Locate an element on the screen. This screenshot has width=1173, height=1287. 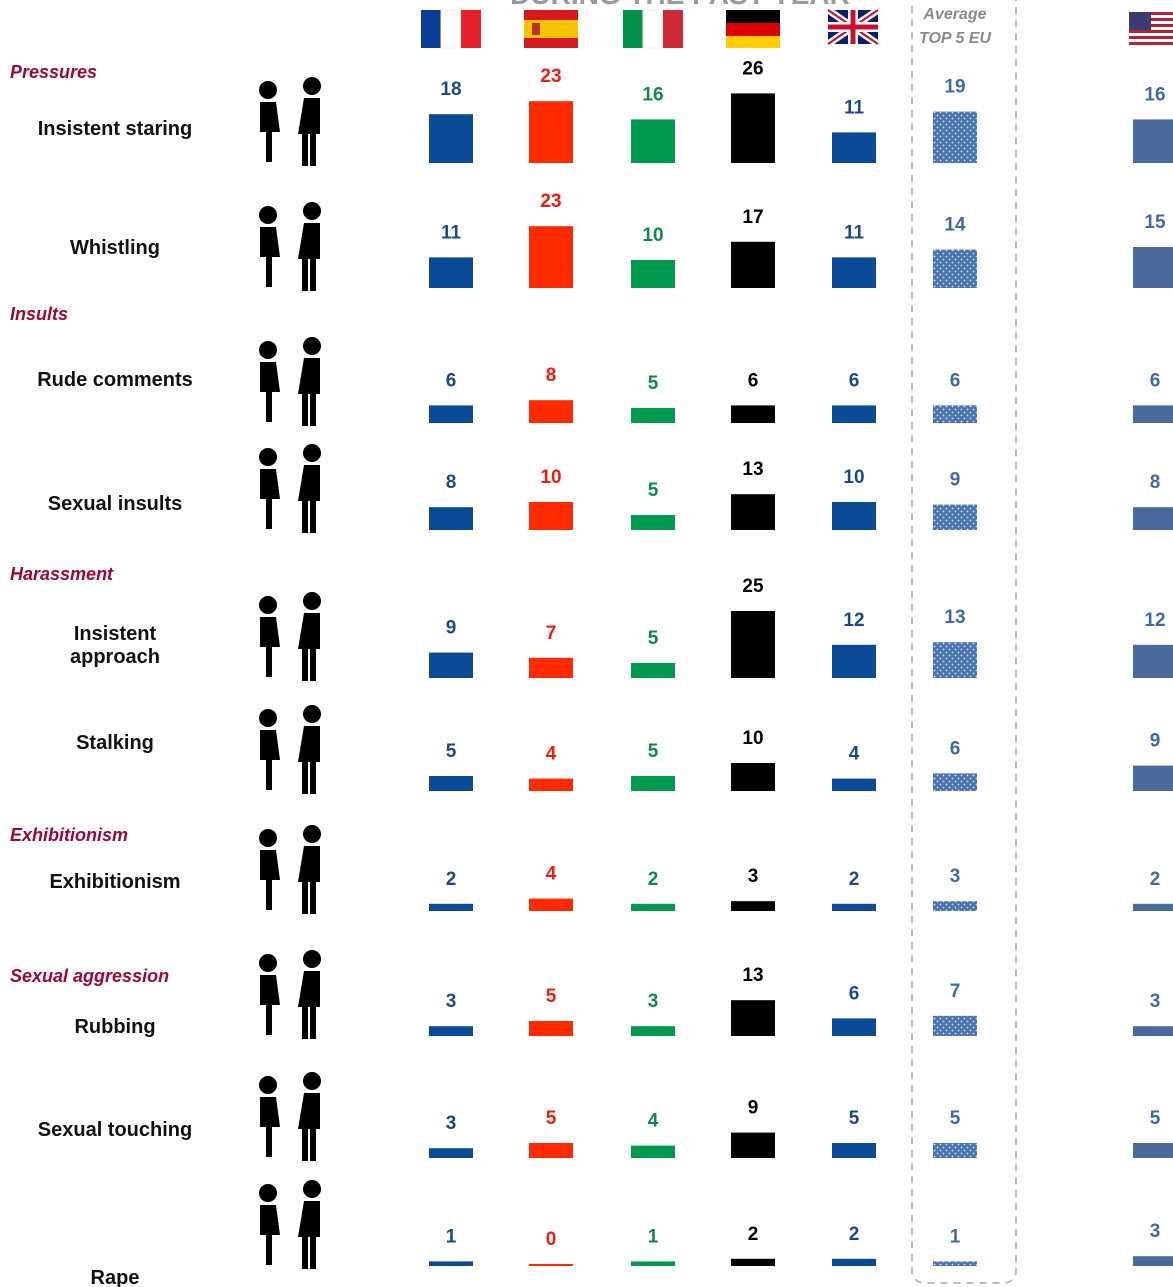
flag-germany is located at coordinates (753, 29).